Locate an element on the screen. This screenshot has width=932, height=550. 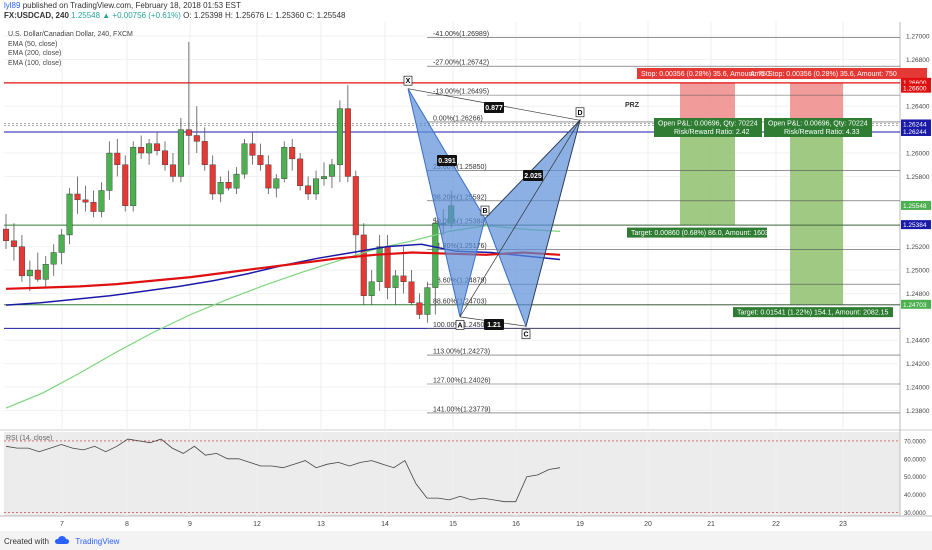
ratio-label: 2.025 is located at coordinates (533, 176).